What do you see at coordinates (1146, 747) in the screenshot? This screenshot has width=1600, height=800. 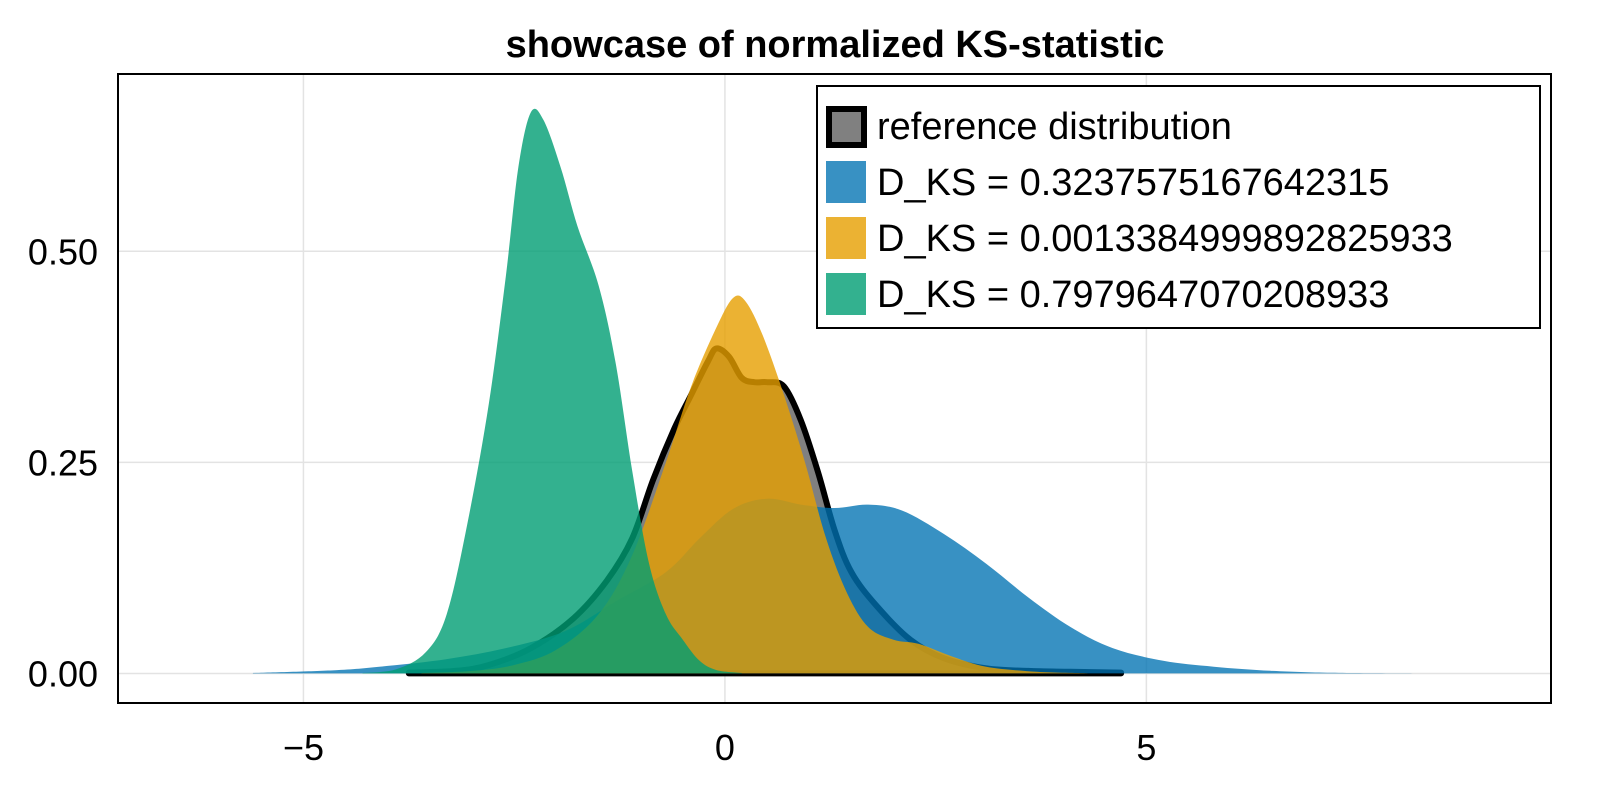 I see `x-tick-label: 5` at bounding box center [1146, 747].